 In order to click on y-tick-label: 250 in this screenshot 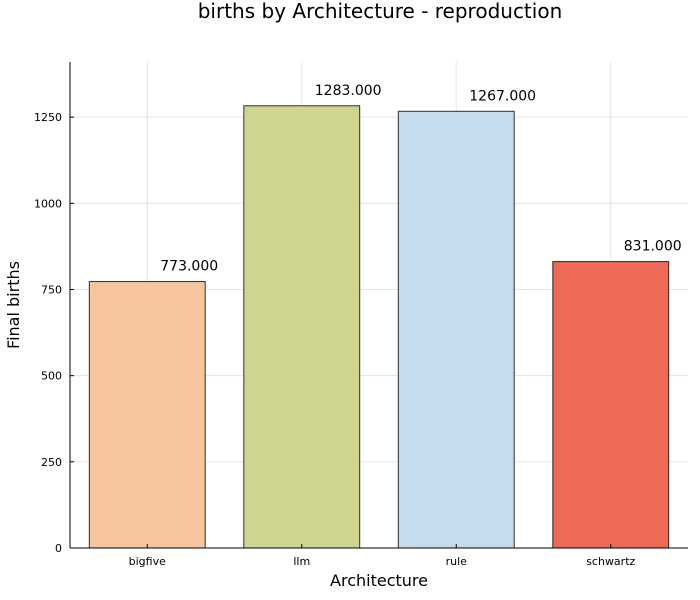, I will do `click(51, 462)`.